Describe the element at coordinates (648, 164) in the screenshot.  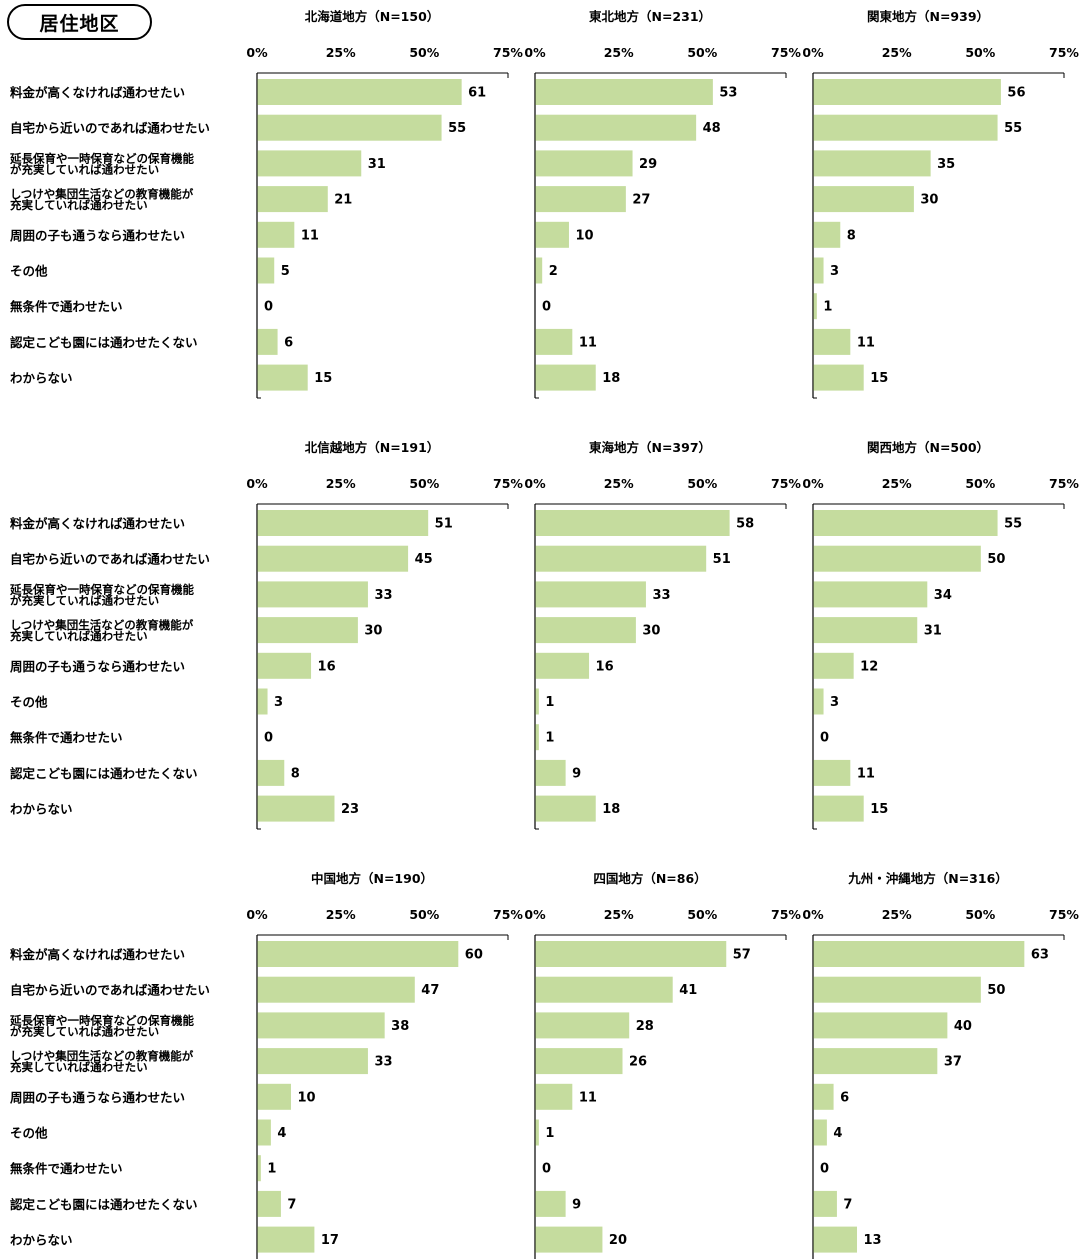
I see `data-label: 29` at that location.